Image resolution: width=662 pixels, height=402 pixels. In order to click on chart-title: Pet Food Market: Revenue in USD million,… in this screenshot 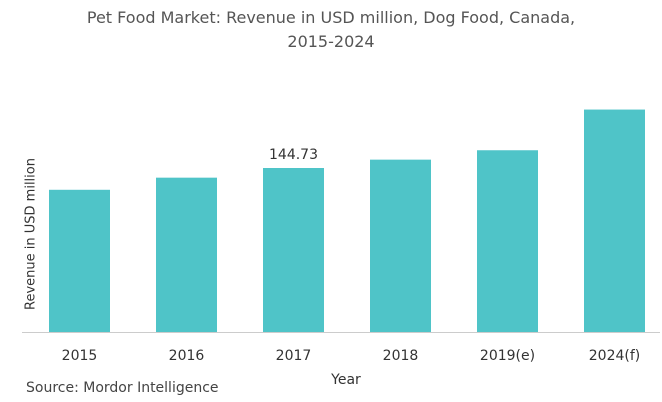, I will do `click(331, 30)`.